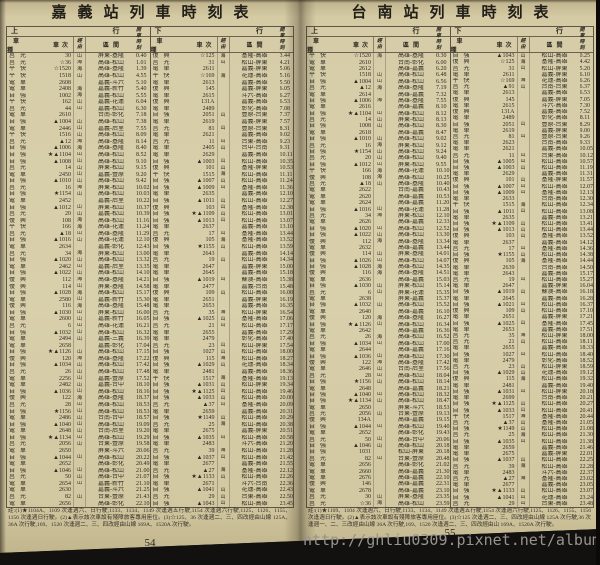  I want to click on cell-train-number: ▲1040, so click(362, 394).